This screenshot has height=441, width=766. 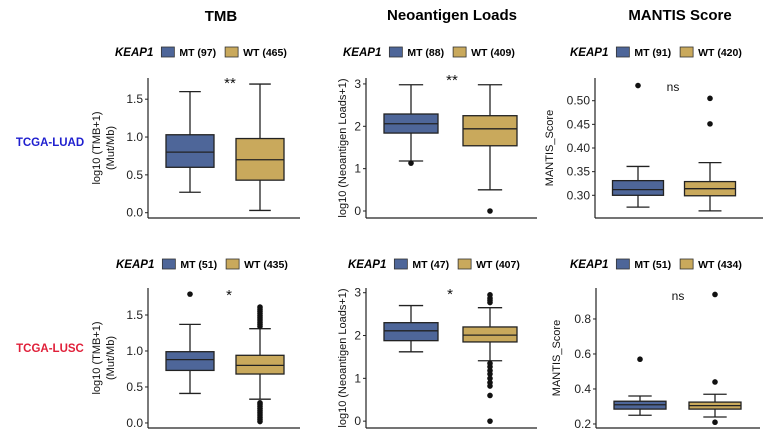 I want to click on legend: KEAP1 MT (51) WT (435), so click(x=202, y=264).